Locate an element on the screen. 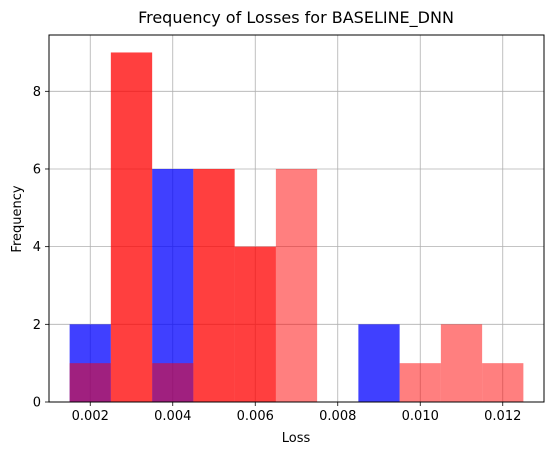 This screenshot has height=455, width=554. x-axis-label: Loss is located at coordinates (296, 438).